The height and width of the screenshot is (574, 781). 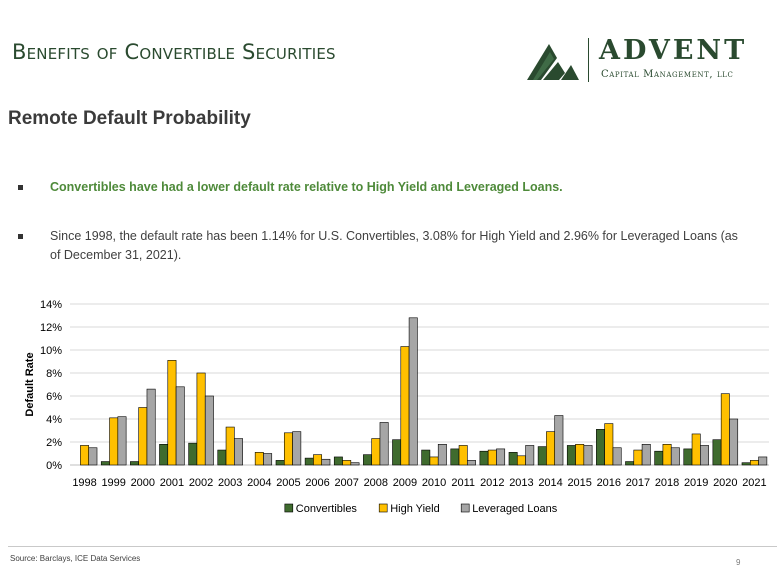 What do you see at coordinates (30, 384) in the screenshot?
I see `y-axis-label: Default Rate` at bounding box center [30, 384].